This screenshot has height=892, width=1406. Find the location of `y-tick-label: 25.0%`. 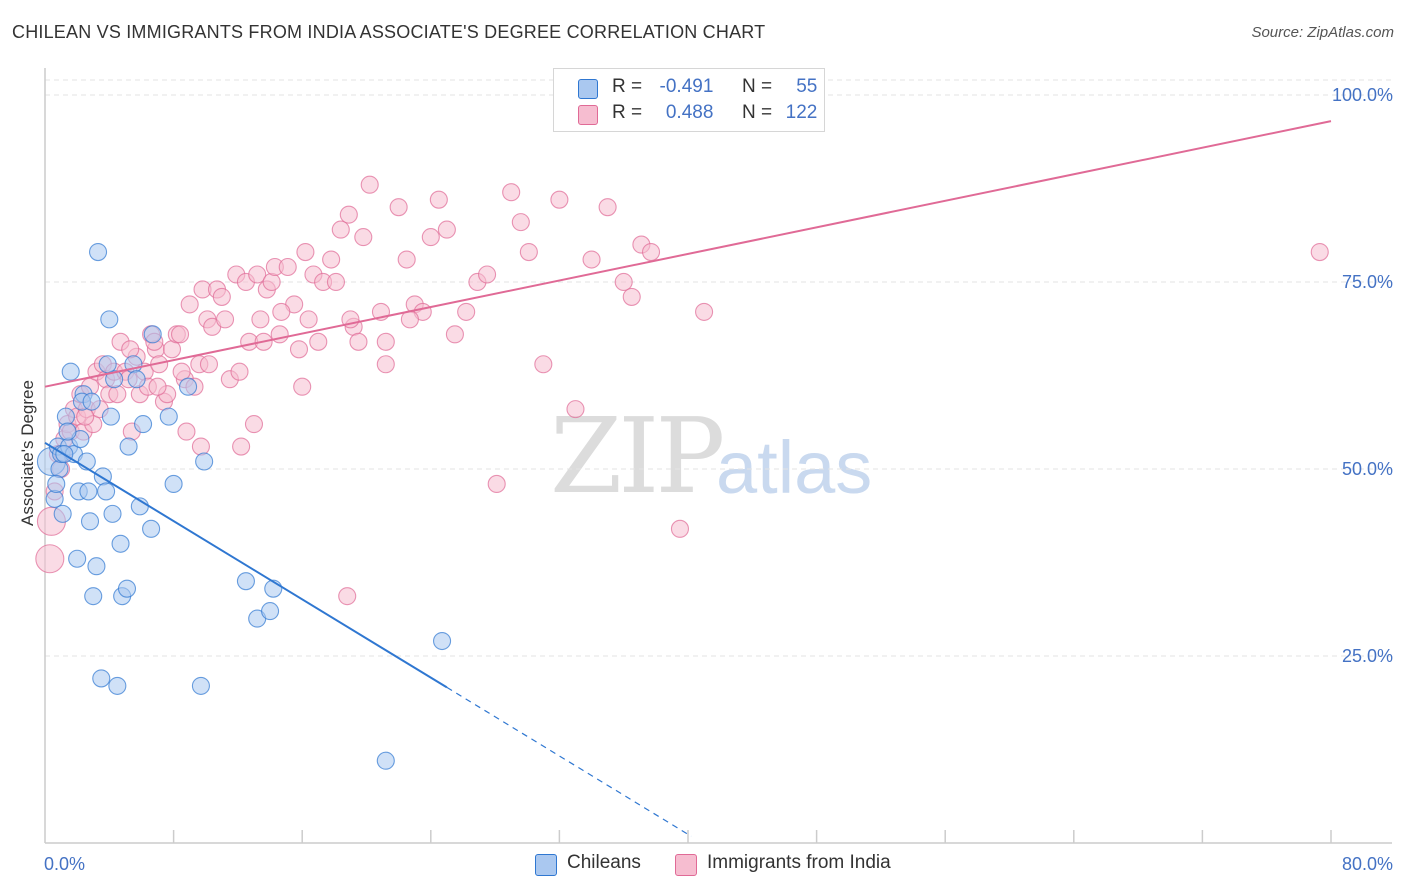

y-tick-label: 25.0% is located at coordinates (1367, 656).